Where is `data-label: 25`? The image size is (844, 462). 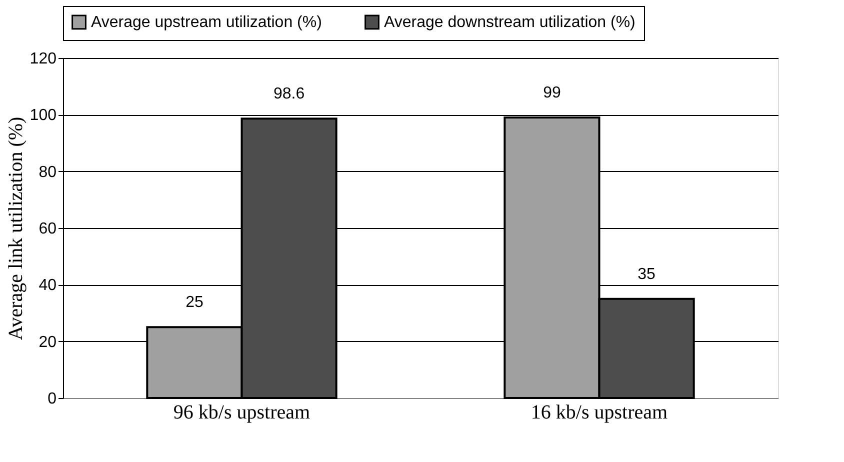
data-label: 25 is located at coordinates (195, 303).